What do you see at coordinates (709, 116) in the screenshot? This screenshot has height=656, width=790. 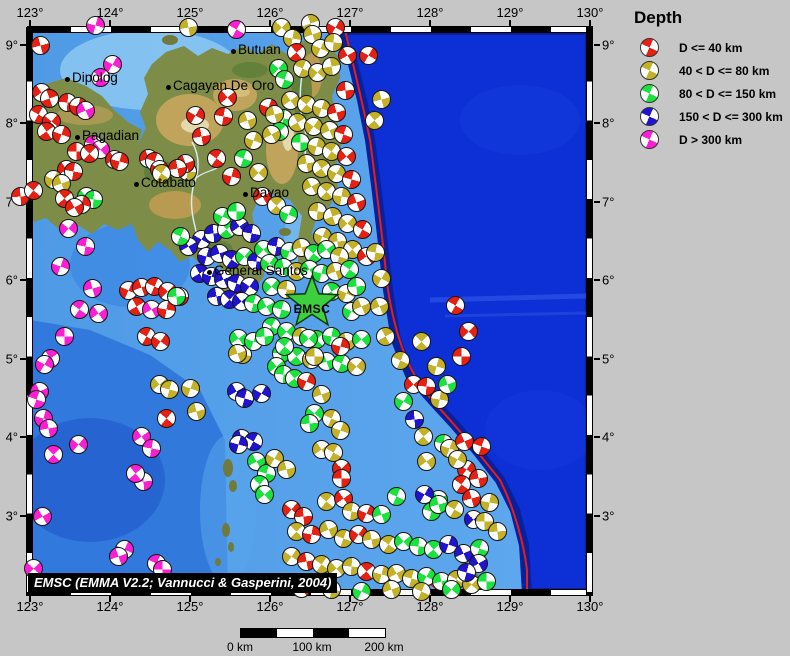 I see `legend-item: 150 < D <= 300 km` at bounding box center [709, 116].